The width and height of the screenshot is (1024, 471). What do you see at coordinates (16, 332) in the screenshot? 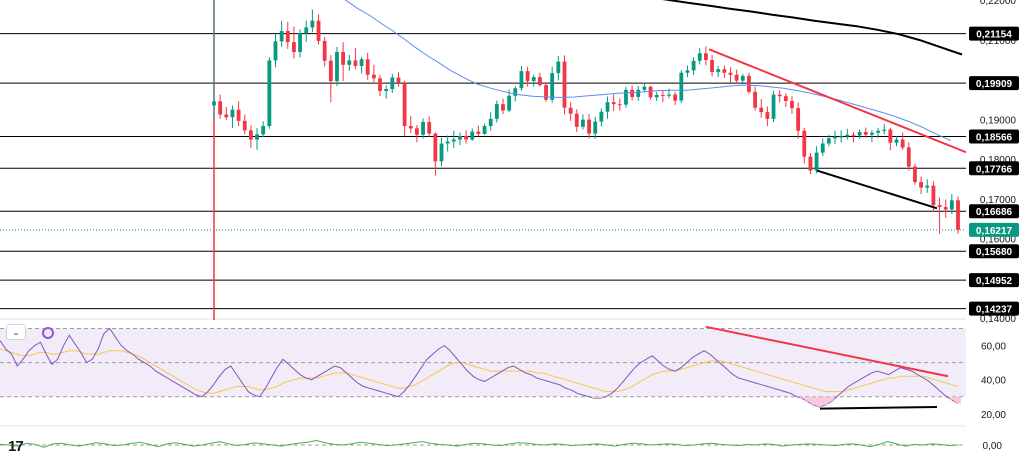
I see `collapse-pane-button: ⌄` at bounding box center [16, 332].